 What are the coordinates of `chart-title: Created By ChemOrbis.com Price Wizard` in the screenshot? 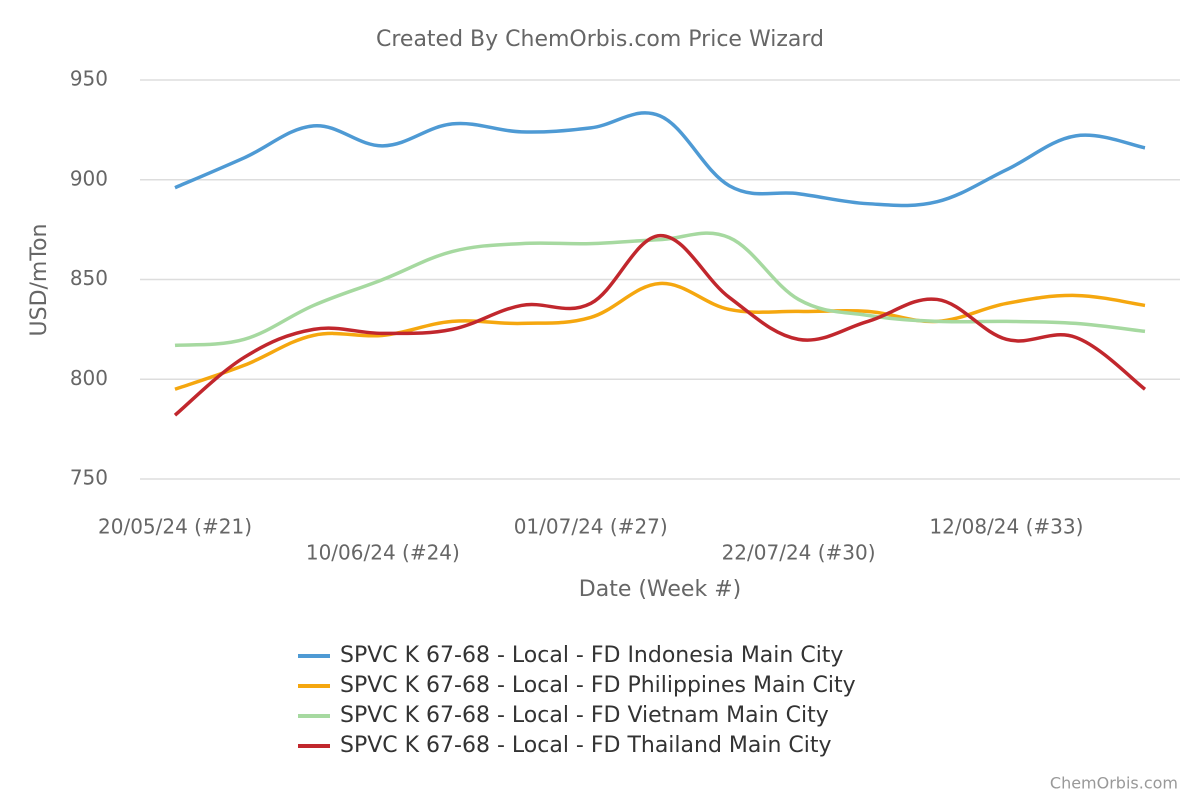 It's located at (600, 39).